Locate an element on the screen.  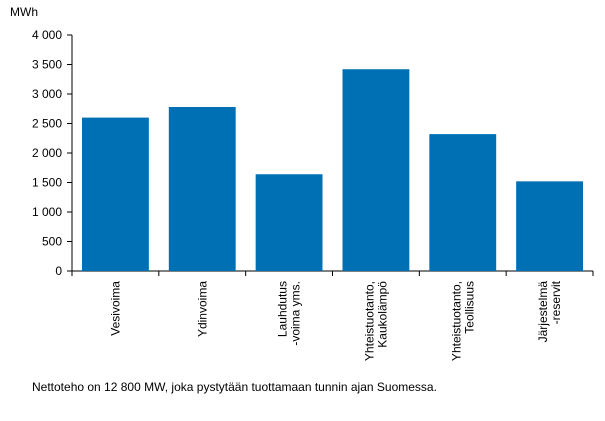
y-tick-label: 1 000 is located at coordinates (47, 212).